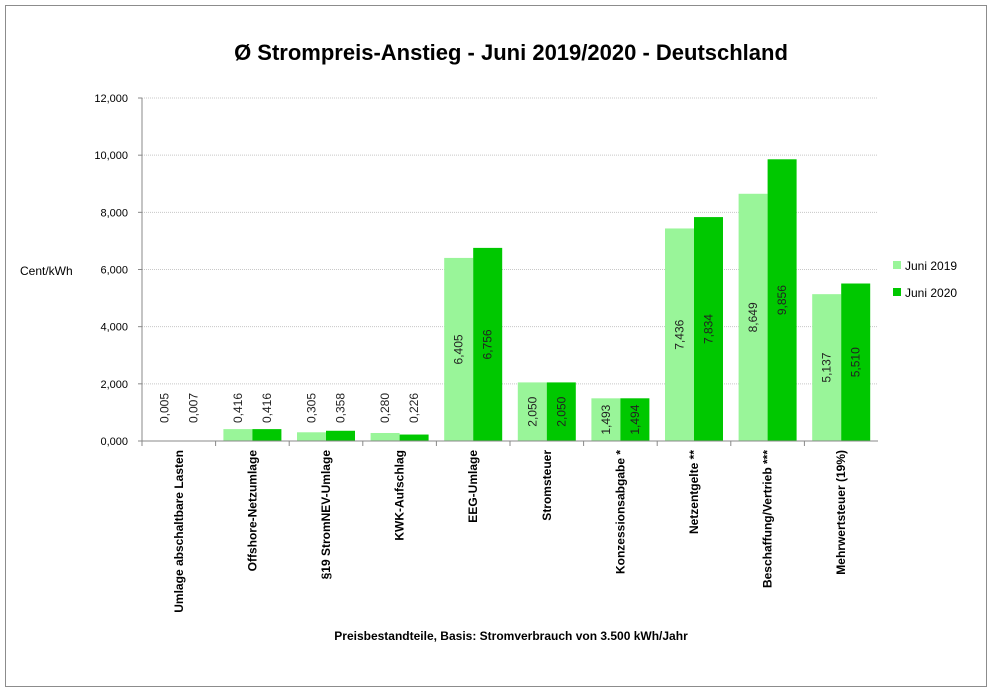  Describe the element at coordinates (931, 266) in the screenshot. I see `legend-label: Juni 2019` at that location.